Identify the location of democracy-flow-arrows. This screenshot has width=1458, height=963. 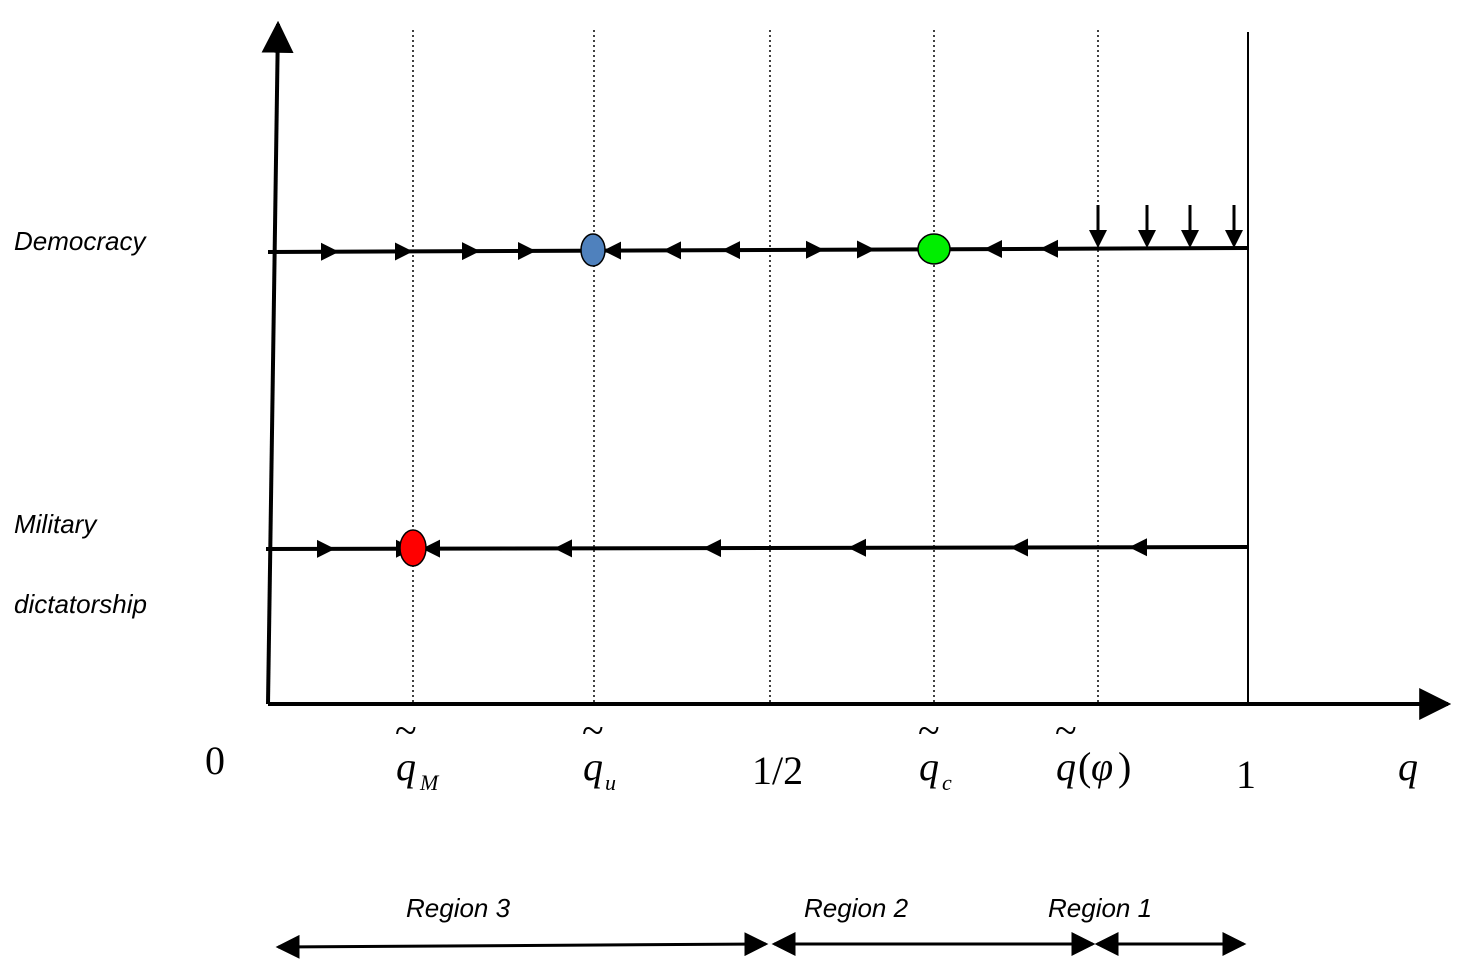
(689, 250).